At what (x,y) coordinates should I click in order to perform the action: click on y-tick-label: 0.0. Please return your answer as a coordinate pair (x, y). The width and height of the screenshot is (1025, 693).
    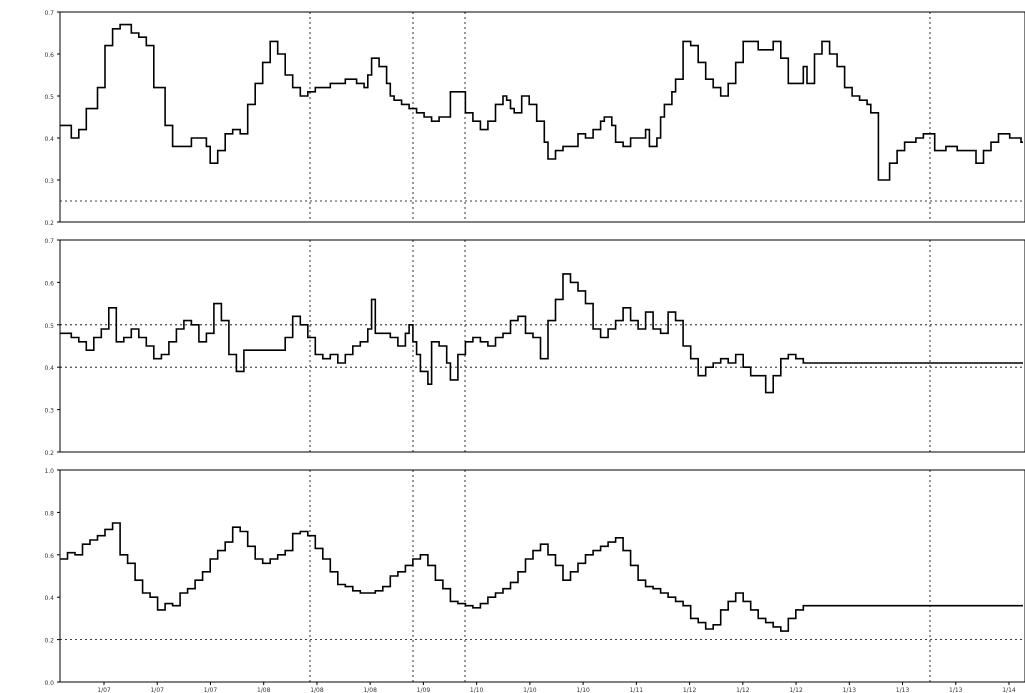
    Looking at the image, I should click on (49, 683).